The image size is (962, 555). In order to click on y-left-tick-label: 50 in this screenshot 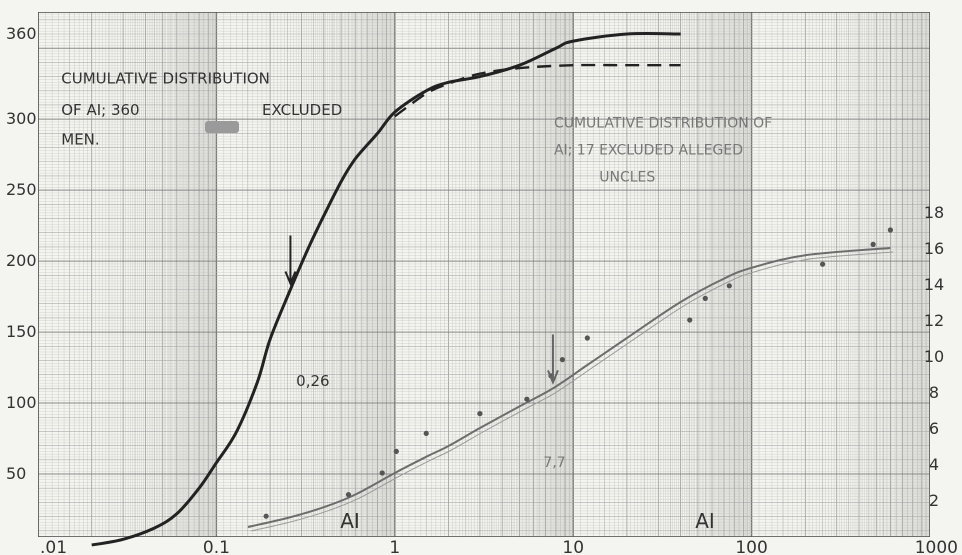, I will do `click(16, 473)`.